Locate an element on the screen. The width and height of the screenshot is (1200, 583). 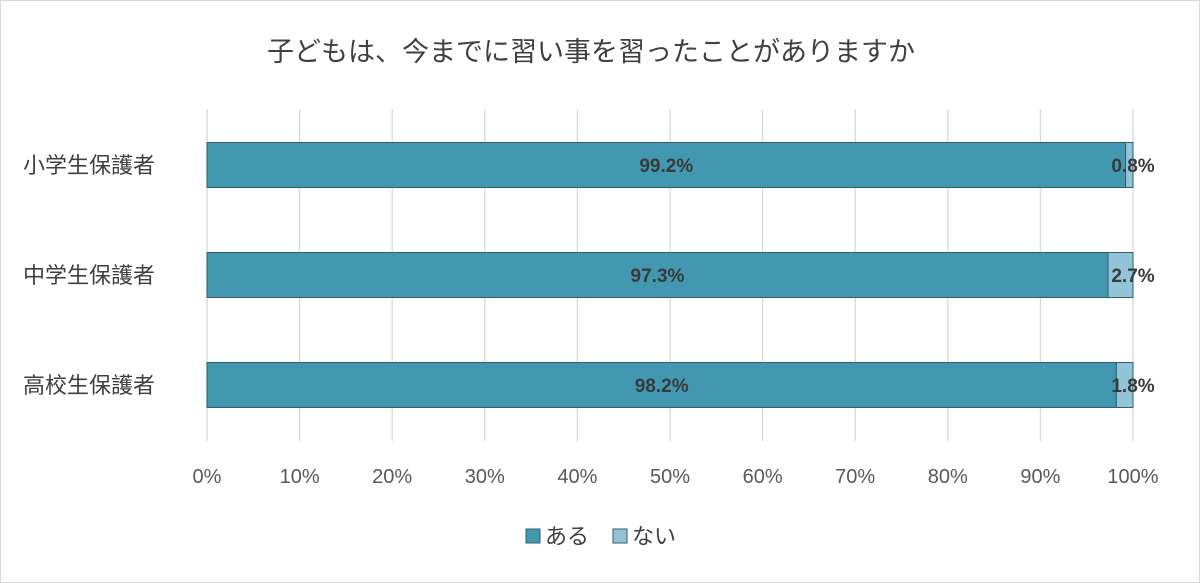
x-tick-label: 40% is located at coordinates (577, 477).